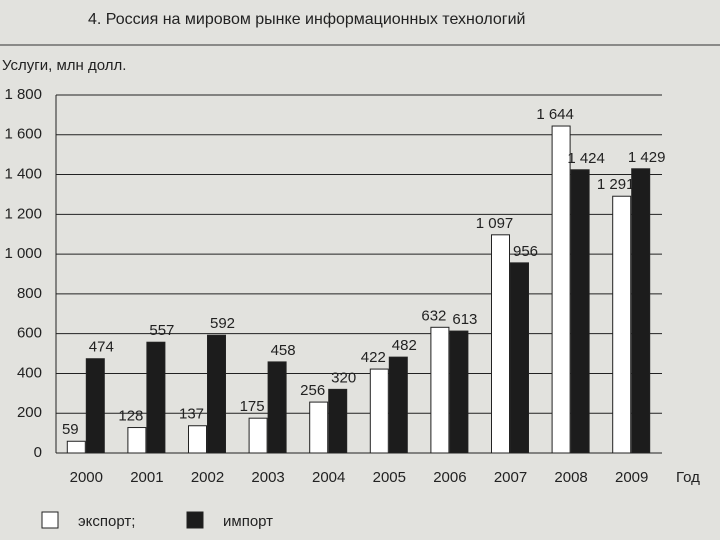  Describe the element at coordinates (449, 477) in the screenshot. I see `x-tick-label: 2006` at that location.